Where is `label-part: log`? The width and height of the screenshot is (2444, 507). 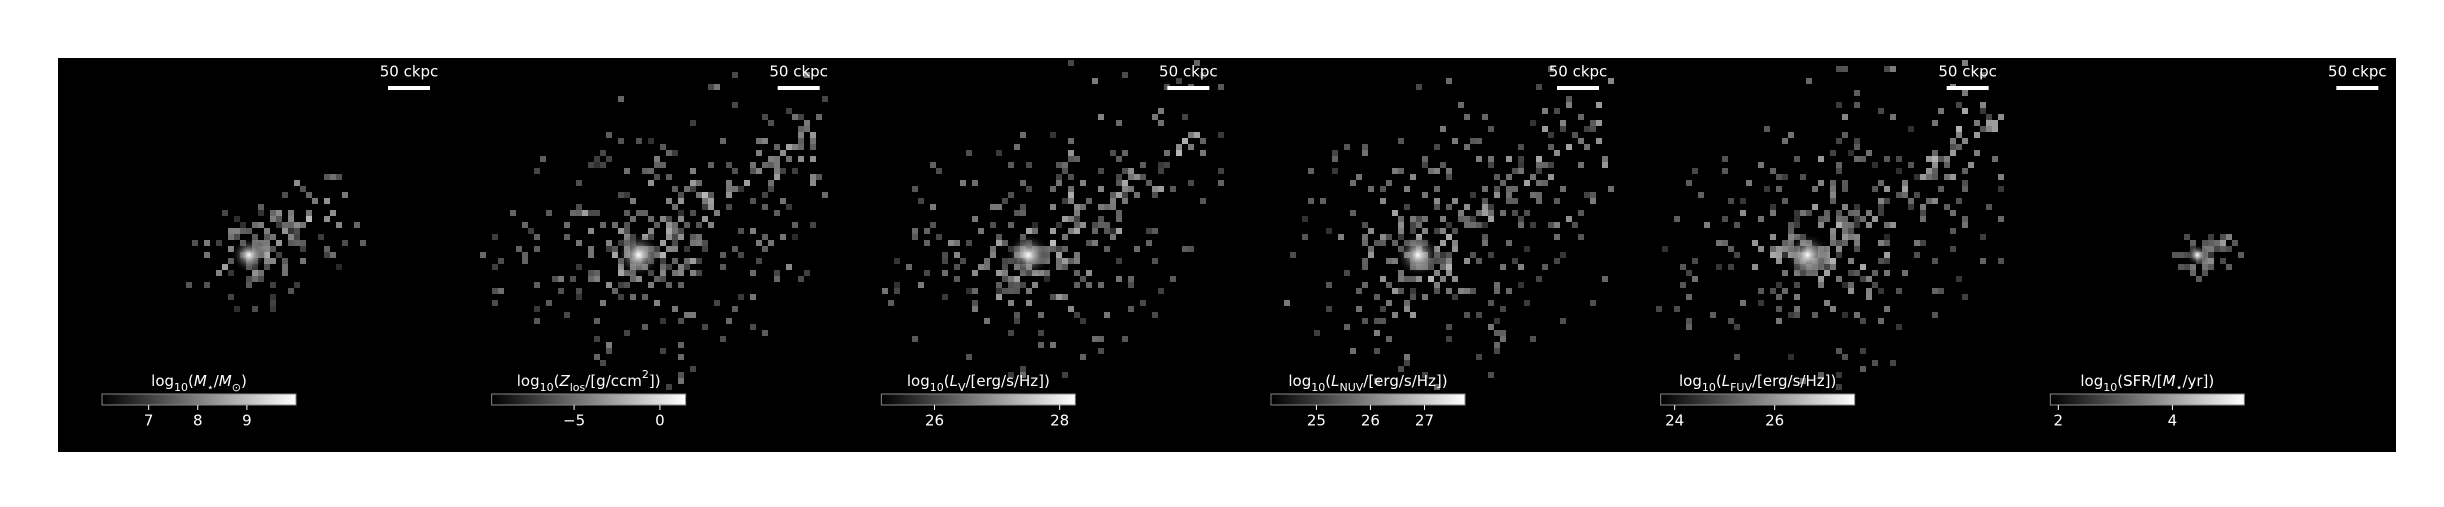
label-part: log is located at coordinates (528, 381).